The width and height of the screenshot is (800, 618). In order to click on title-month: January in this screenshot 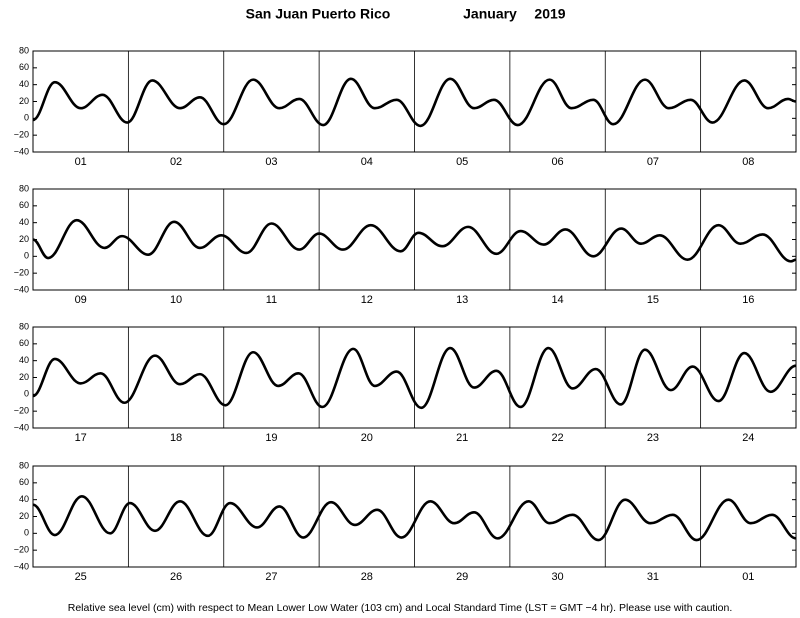, I will do `click(490, 14)`.